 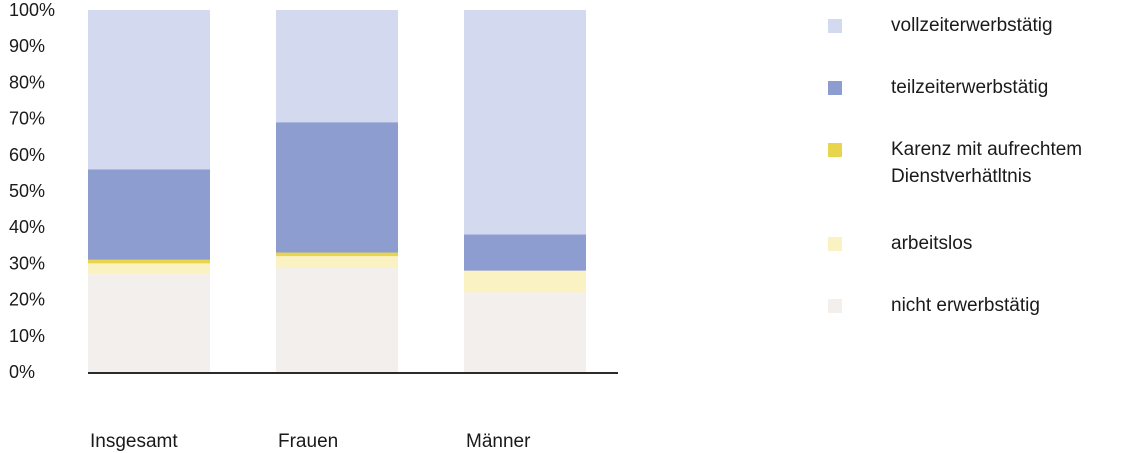 What do you see at coordinates (27, 119) in the screenshot?
I see `y-tick-label: 70%` at bounding box center [27, 119].